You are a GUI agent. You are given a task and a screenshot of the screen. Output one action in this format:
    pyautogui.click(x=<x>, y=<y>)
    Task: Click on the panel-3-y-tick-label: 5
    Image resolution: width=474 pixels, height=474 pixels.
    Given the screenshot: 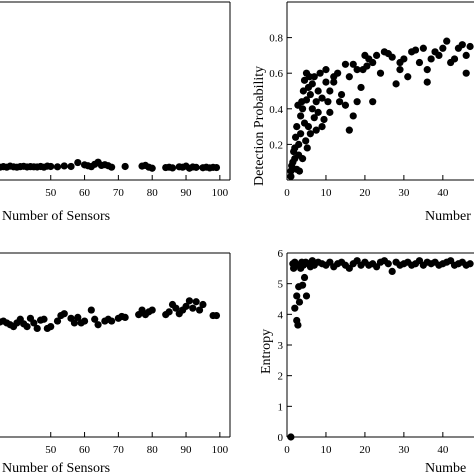 What is the action you would take?
    pyautogui.click(x=281, y=285)
    